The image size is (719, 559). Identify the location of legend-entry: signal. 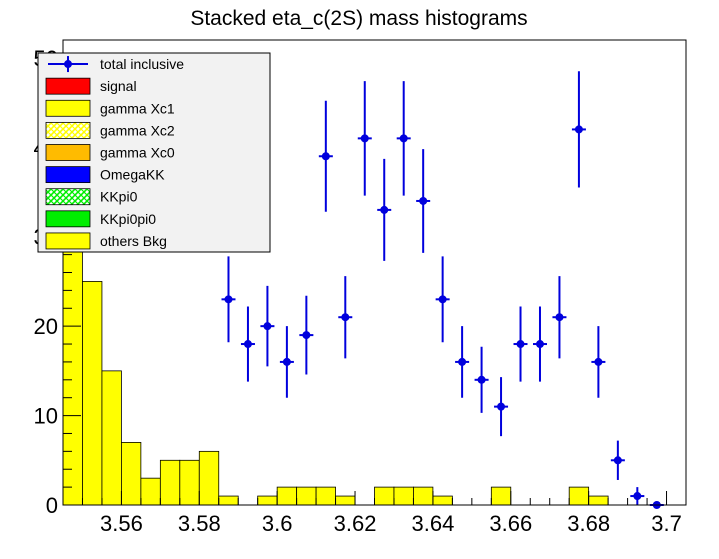
(91, 86).